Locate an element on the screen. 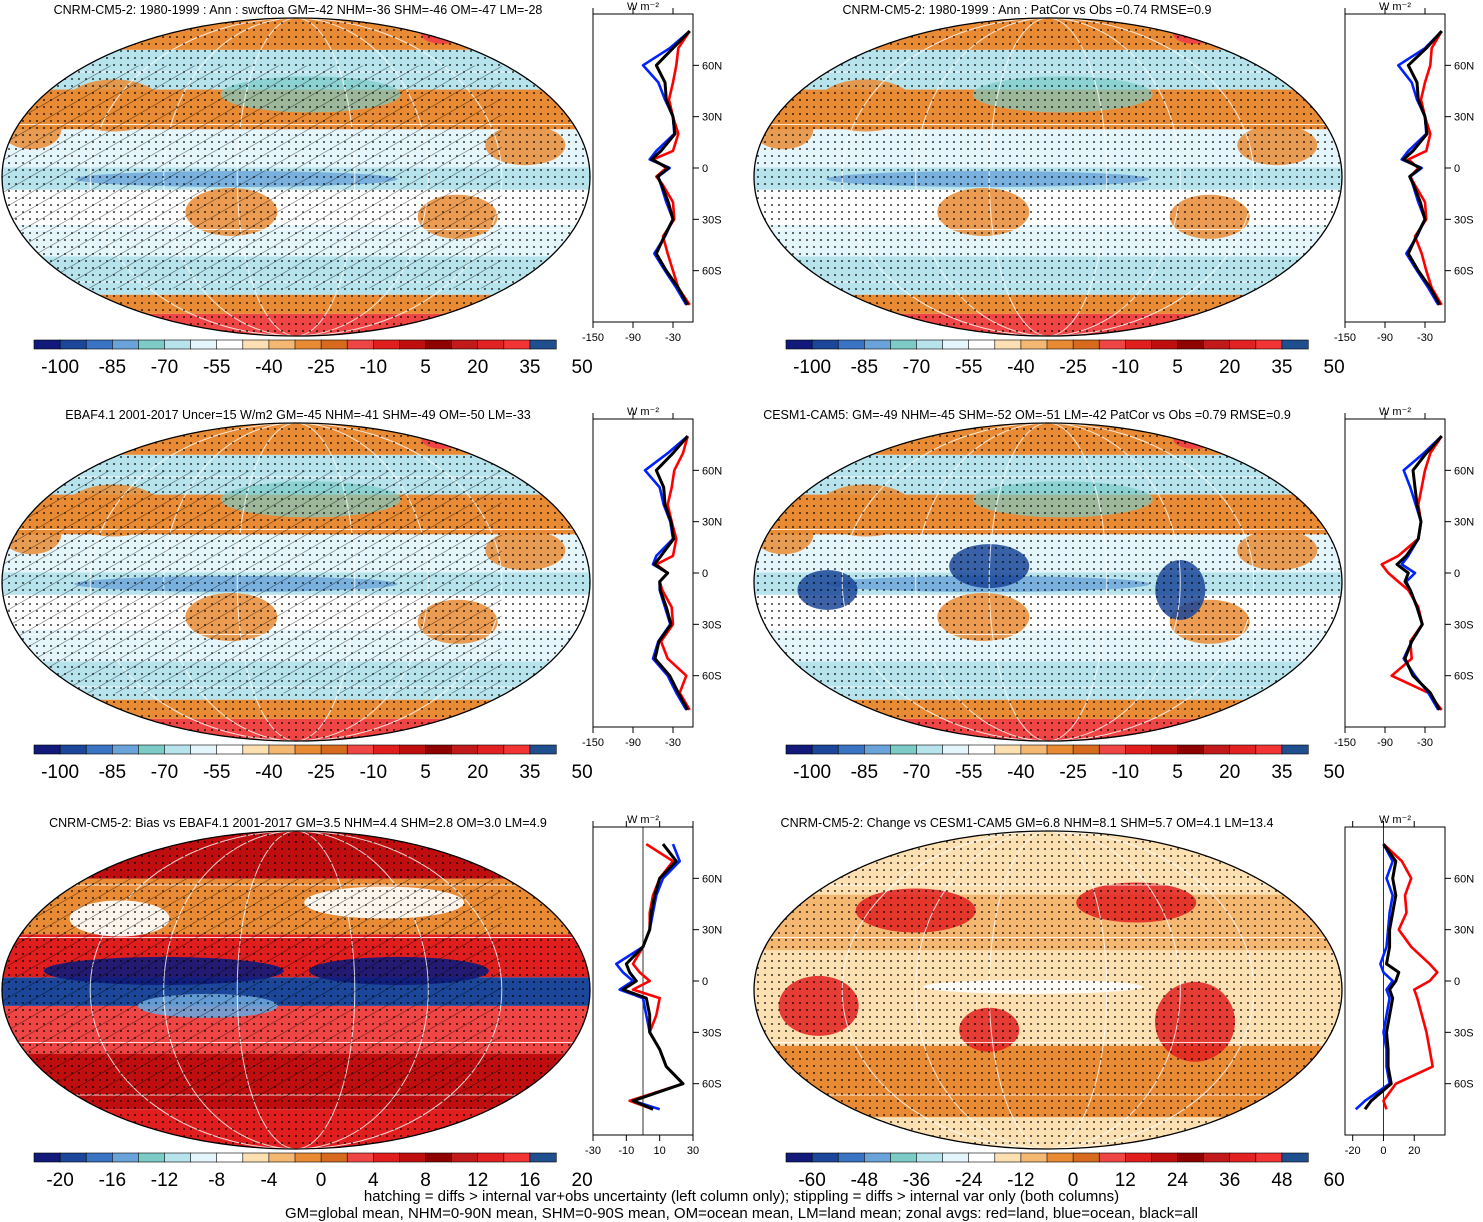 This screenshot has width=1483, height=1222. colorbar-label: -8 is located at coordinates (216, 1180).